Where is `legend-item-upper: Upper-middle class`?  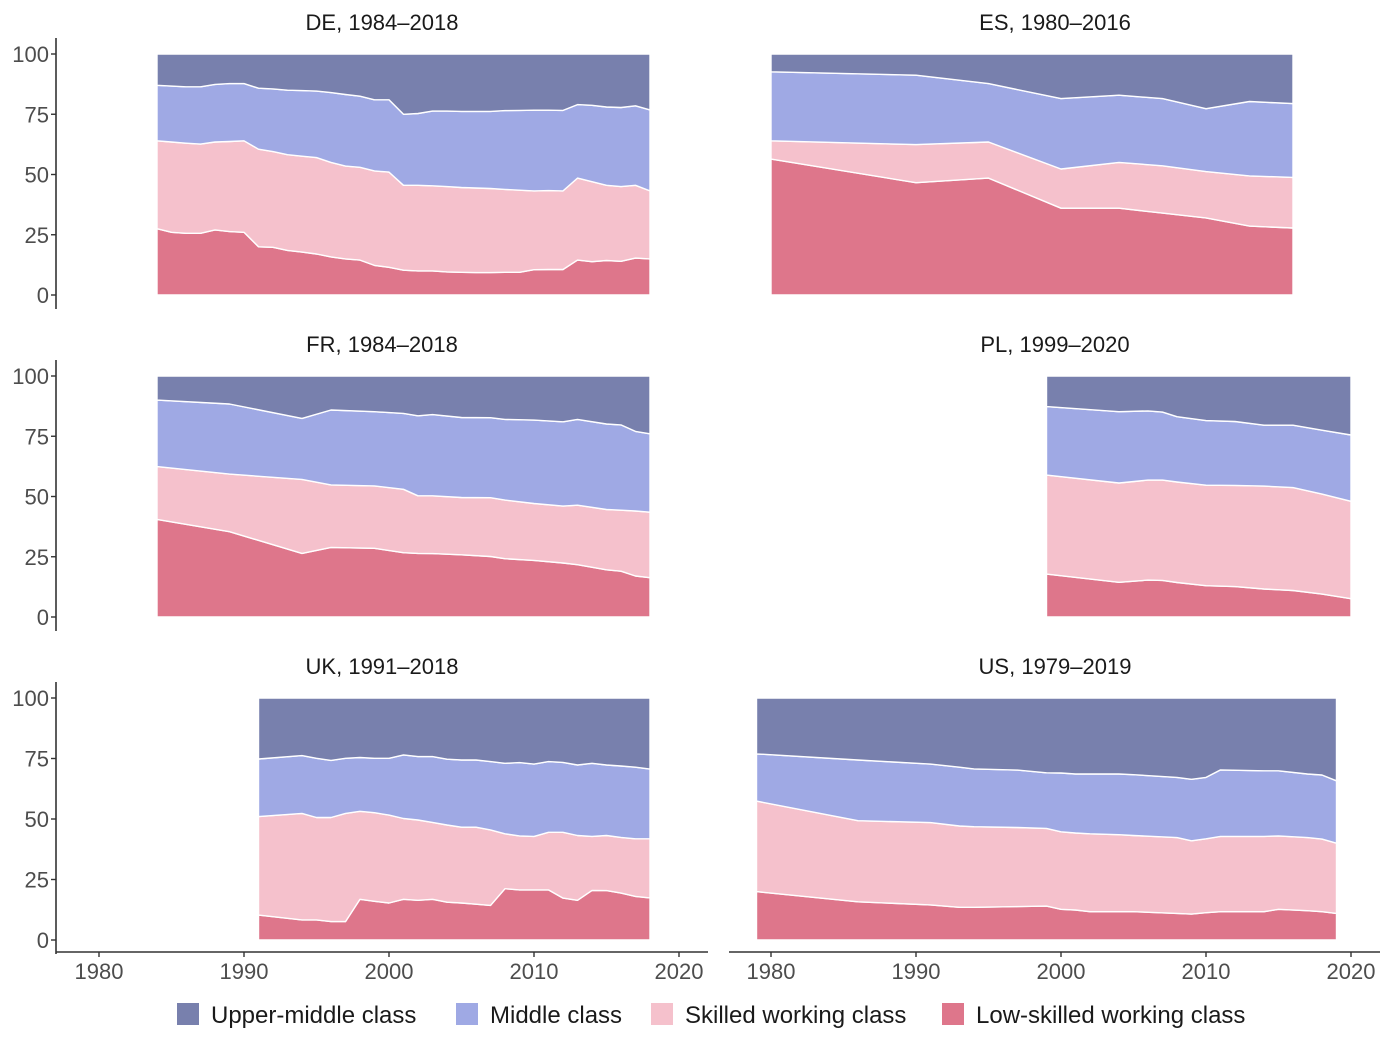 legend-item-upper: Upper-middle class is located at coordinates (296, 1015).